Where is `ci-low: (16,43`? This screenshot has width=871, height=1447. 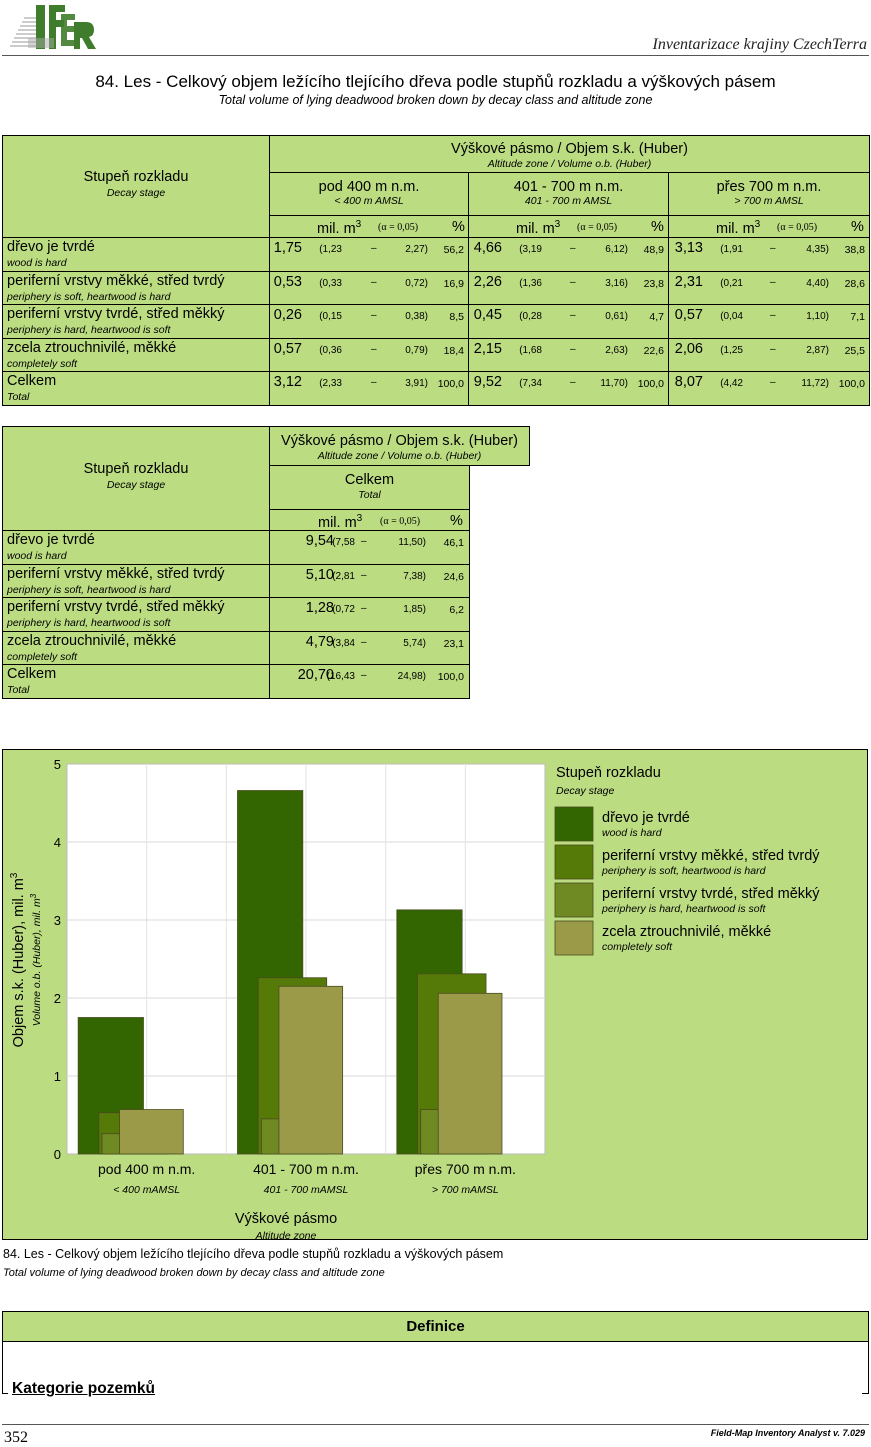
ci-low: (16,43 is located at coordinates (340, 677).